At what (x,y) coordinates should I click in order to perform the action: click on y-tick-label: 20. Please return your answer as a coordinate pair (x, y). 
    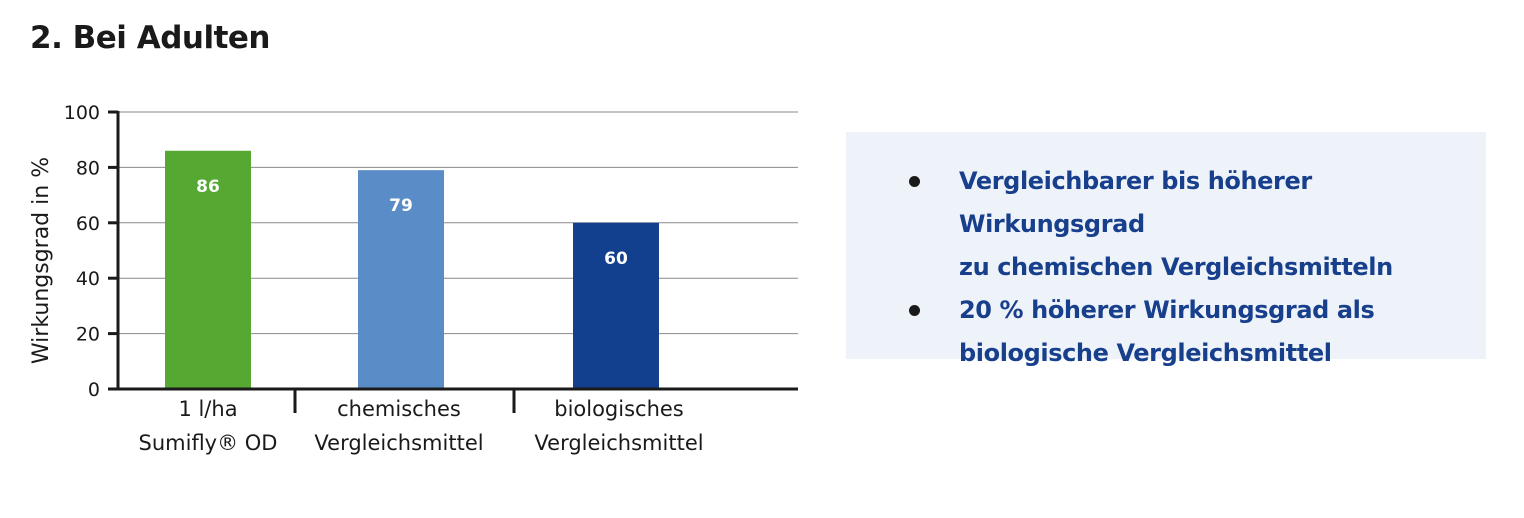
    Looking at the image, I should click on (88, 335).